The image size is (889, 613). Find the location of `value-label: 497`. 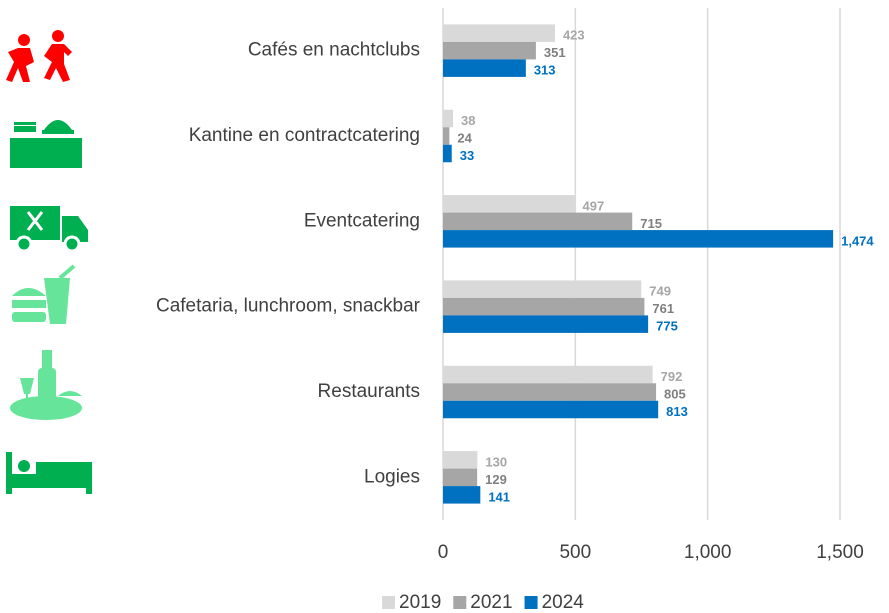

value-label: 497 is located at coordinates (594, 205).